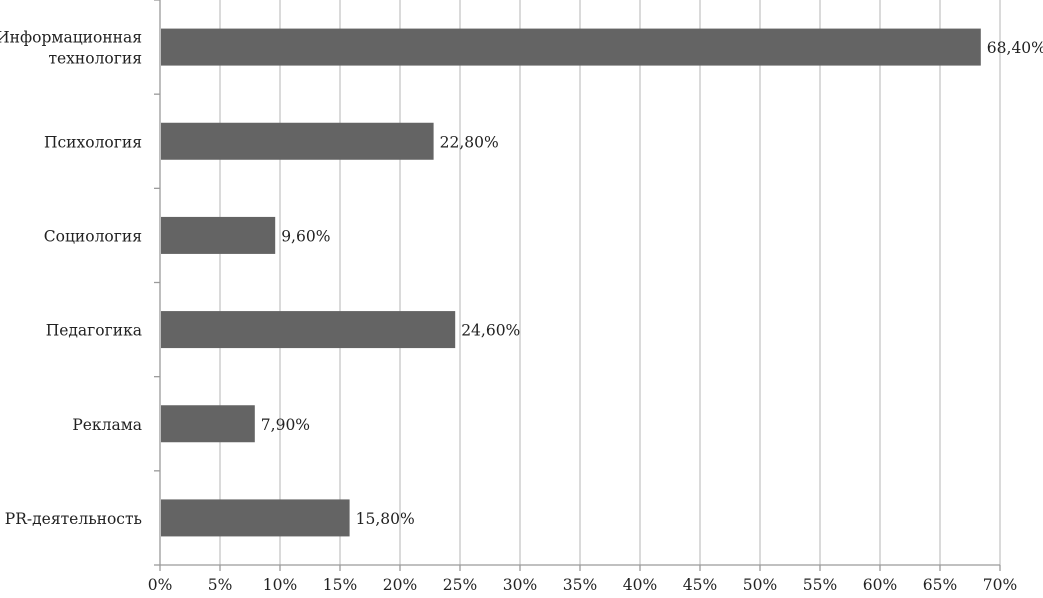 This screenshot has height=598, width=1043. Describe the element at coordinates (400, 585) in the screenshot. I see `x-tick-label: 20%` at that location.